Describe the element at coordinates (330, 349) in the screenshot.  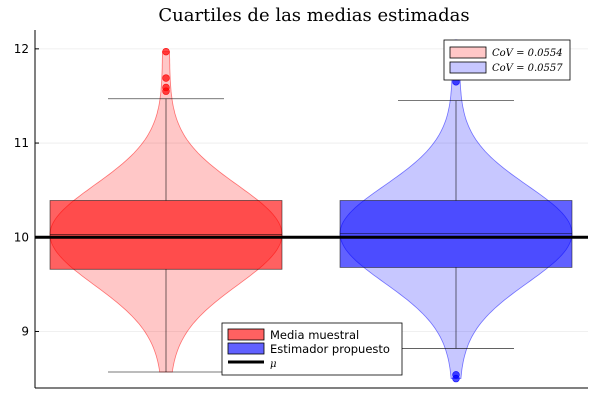
I see `legend-label: Estimador propuesto` at that location.